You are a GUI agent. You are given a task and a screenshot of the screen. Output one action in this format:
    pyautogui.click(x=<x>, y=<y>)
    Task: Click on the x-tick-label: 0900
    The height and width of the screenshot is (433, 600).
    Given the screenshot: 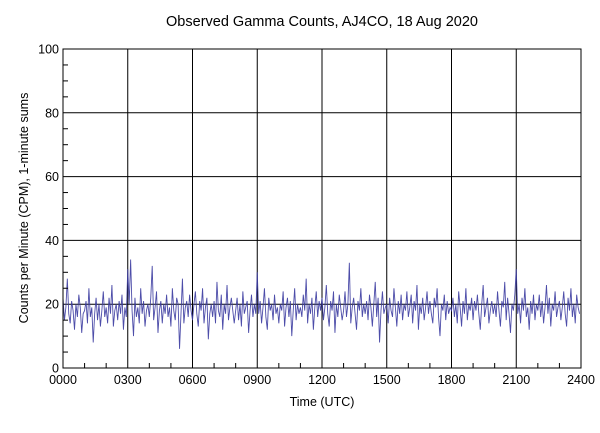 What is the action you would take?
    pyautogui.click(x=257, y=380)
    